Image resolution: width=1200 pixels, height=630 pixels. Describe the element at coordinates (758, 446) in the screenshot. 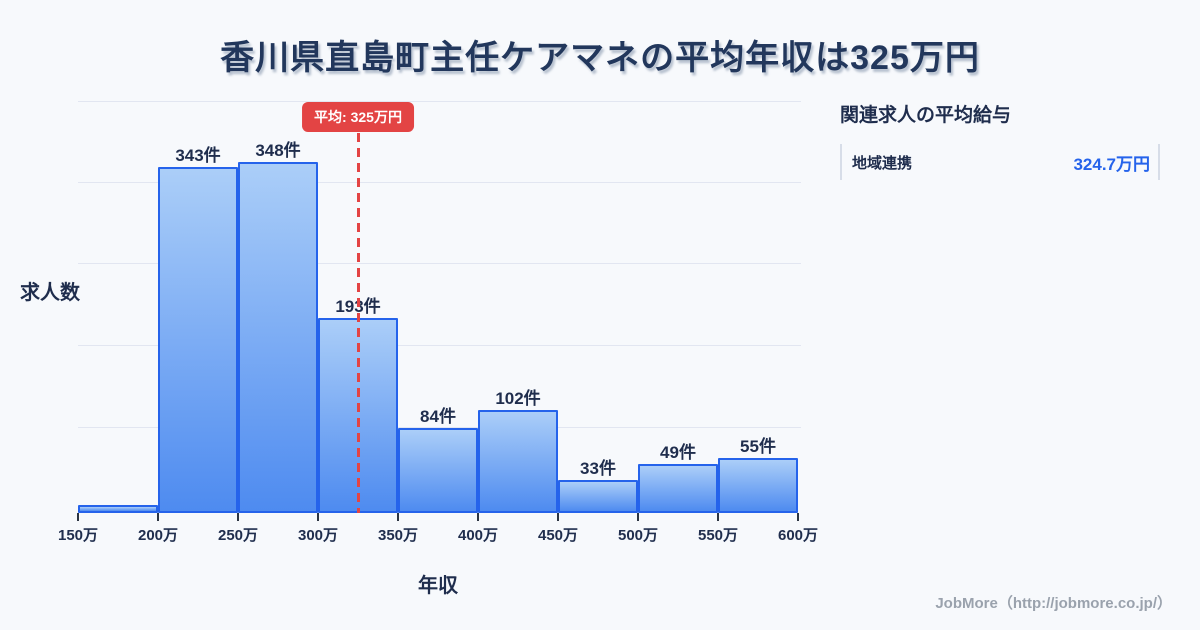

I see `bar-value-label: 55件` at that location.